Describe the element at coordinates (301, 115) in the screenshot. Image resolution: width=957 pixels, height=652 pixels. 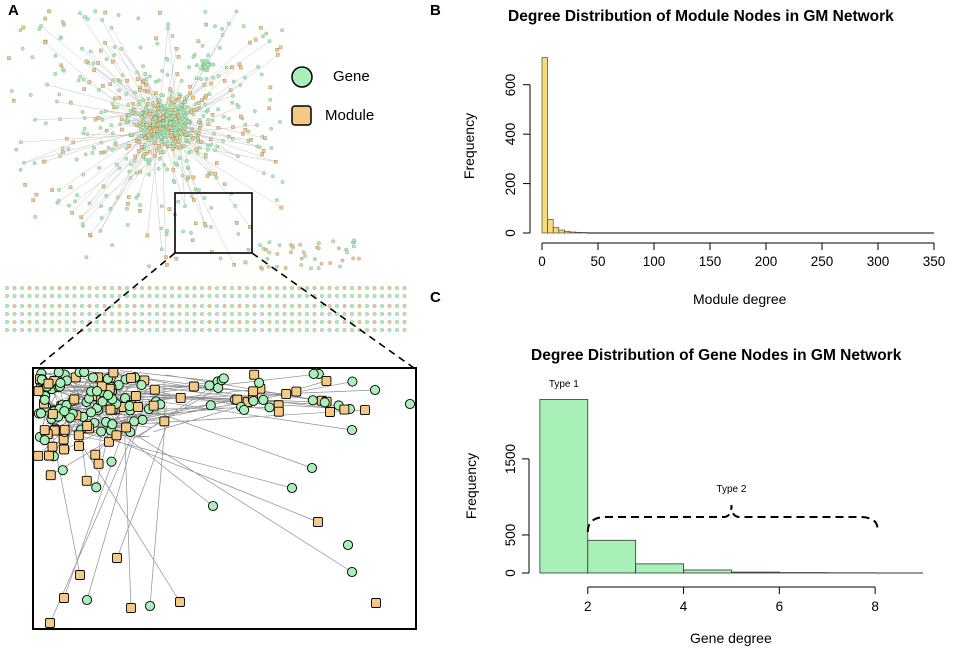
I see `legend-module-marker` at that location.